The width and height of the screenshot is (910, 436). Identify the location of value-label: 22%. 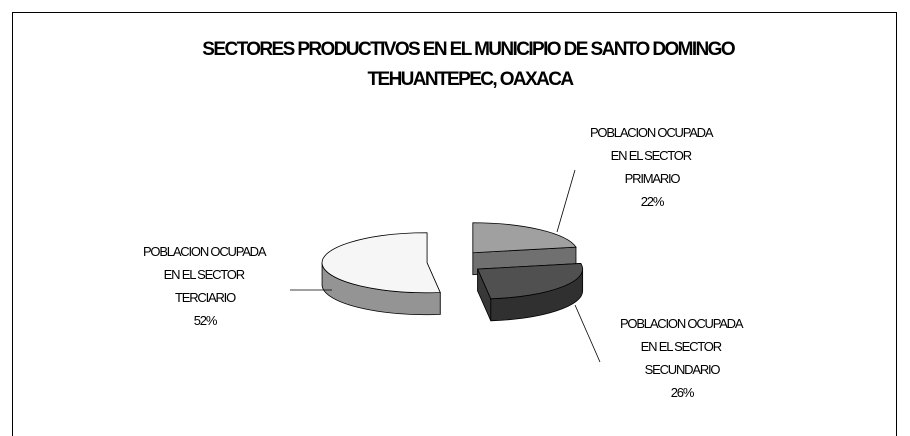
(653, 201).